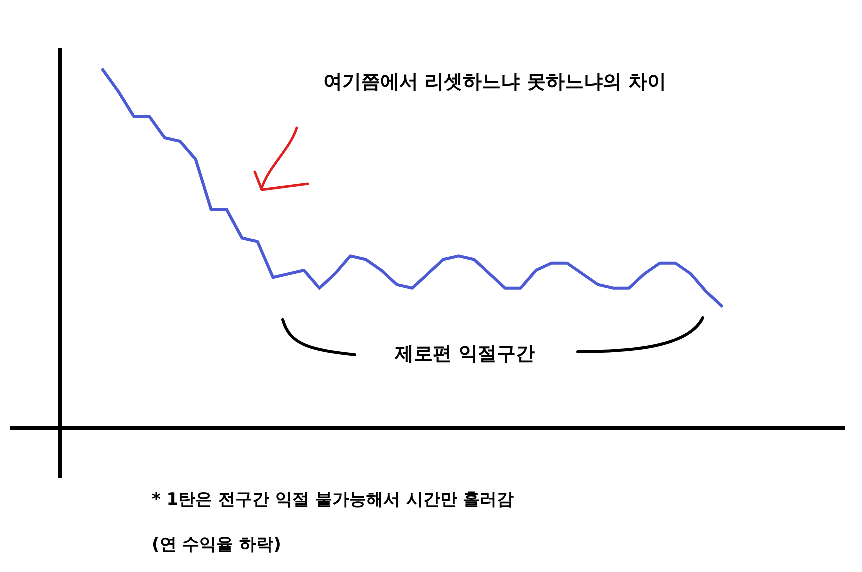 Image resolution: width=862 pixels, height=572 pixels. Describe the element at coordinates (464, 354) in the screenshot. I see `annotation: 제로편 익절구간` at that location.